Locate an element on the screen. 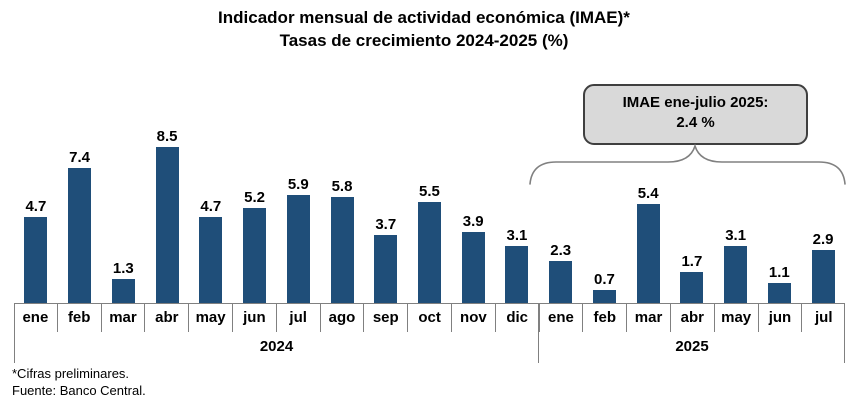 The width and height of the screenshot is (848, 410). bar-value-label: 5.5 is located at coordinates (429, 192).